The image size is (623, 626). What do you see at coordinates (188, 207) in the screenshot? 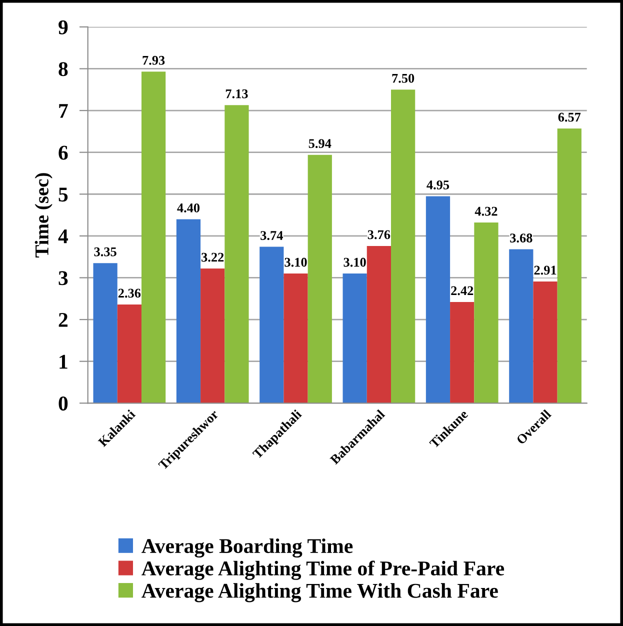
I see `data-label: 4.40` at bounding box center [188, 207].